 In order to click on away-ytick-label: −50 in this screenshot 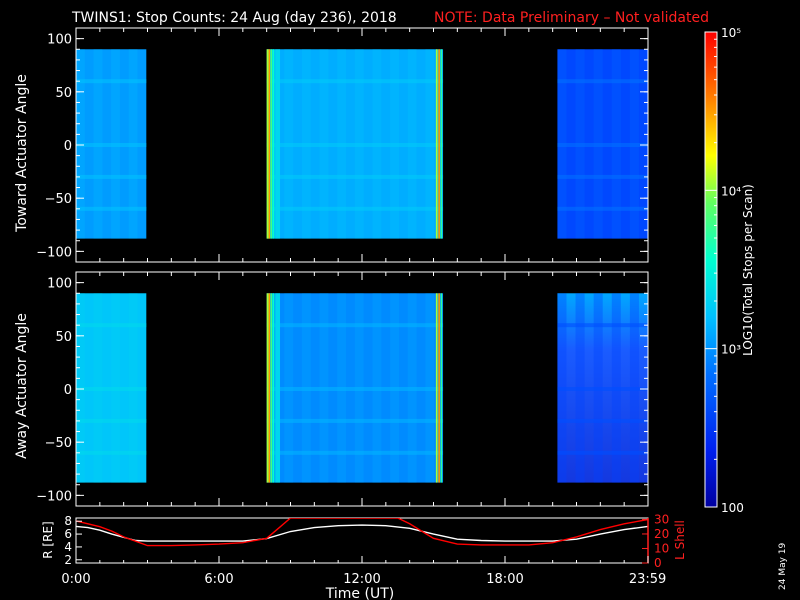, I will do `click(58, 443)`.